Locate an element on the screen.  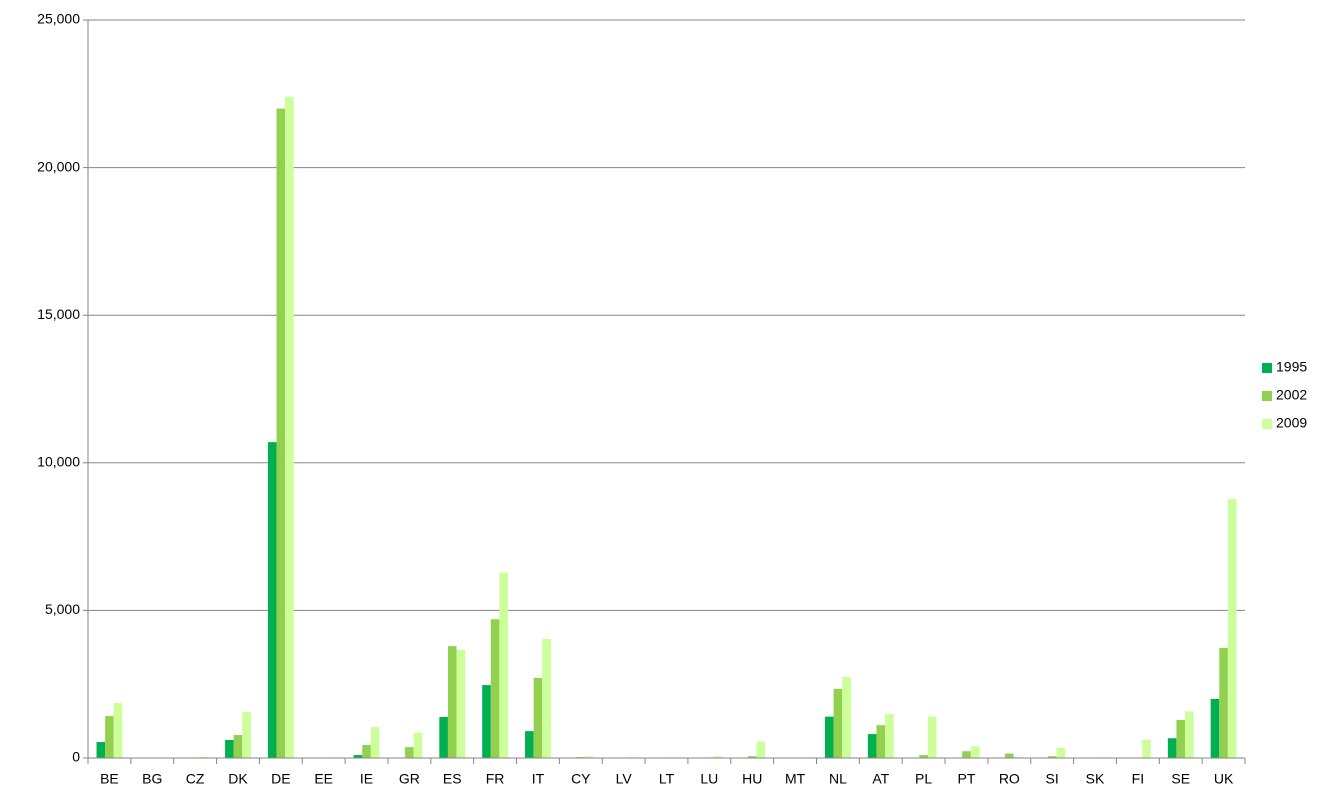
x-tick-label: NL is located at coordinates (838, 779).